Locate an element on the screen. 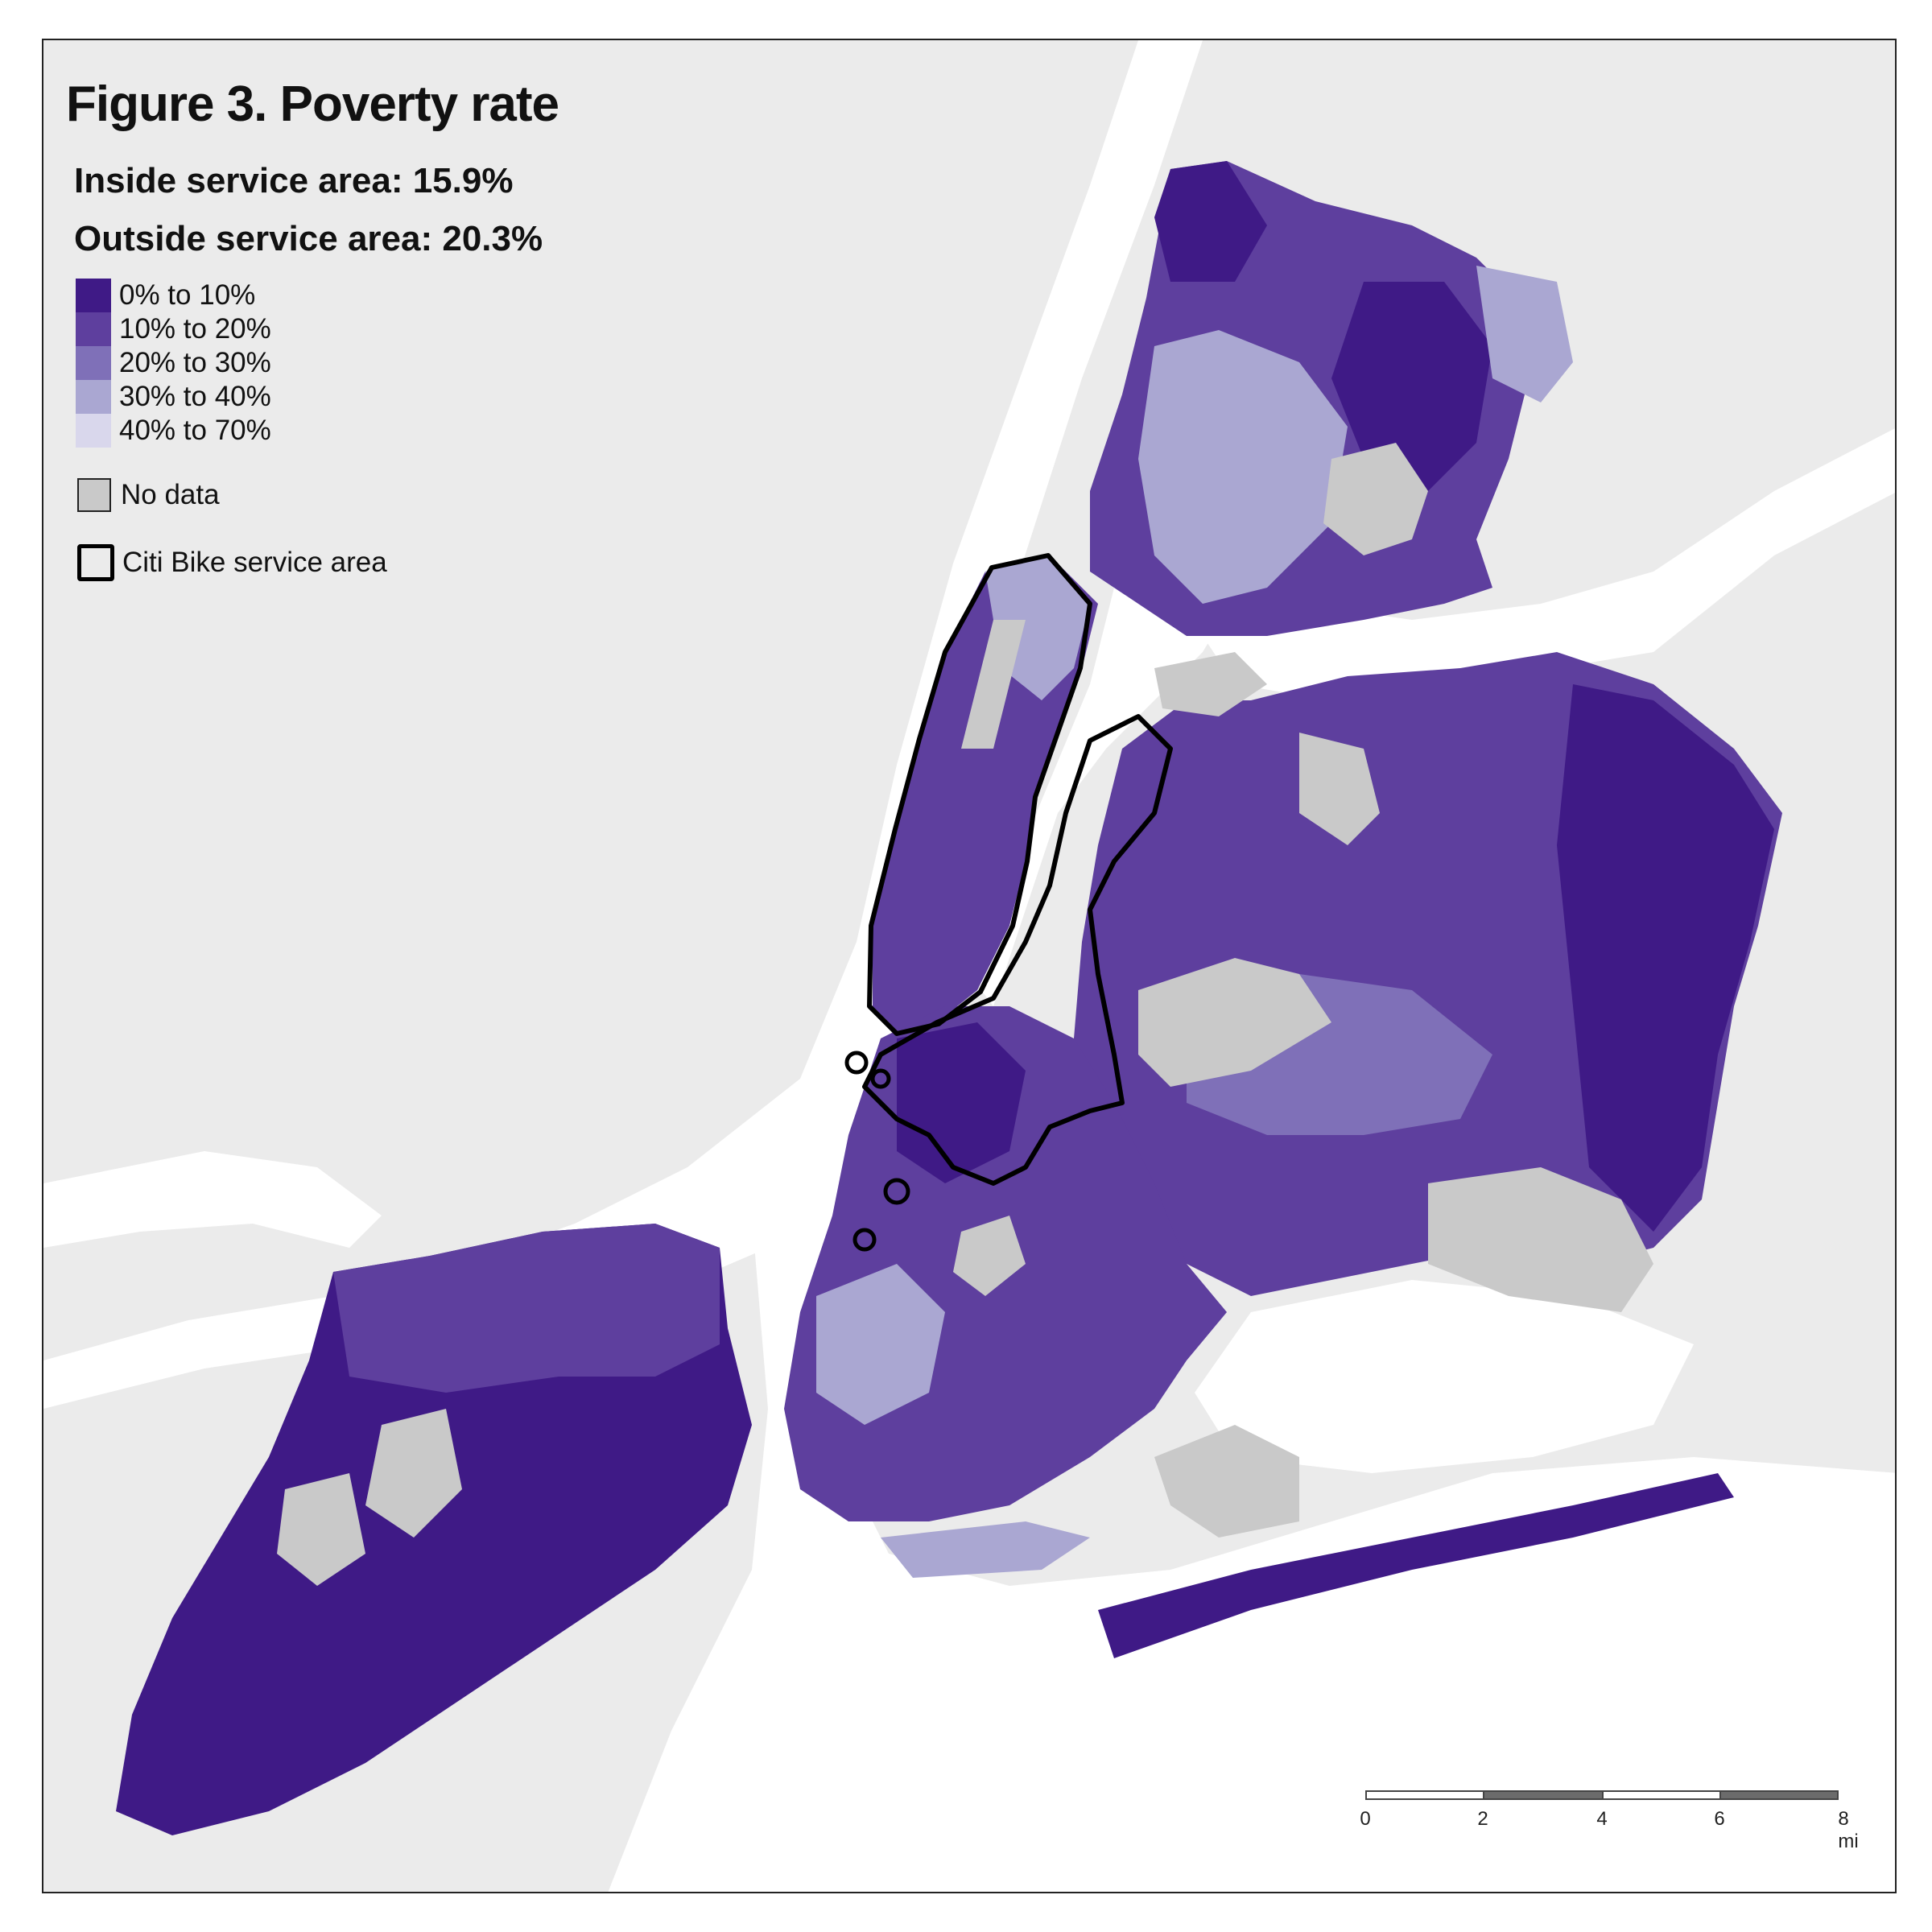 This screenshot has width=1932, height=1932. staten-north is located at coordinates (526, 1308).